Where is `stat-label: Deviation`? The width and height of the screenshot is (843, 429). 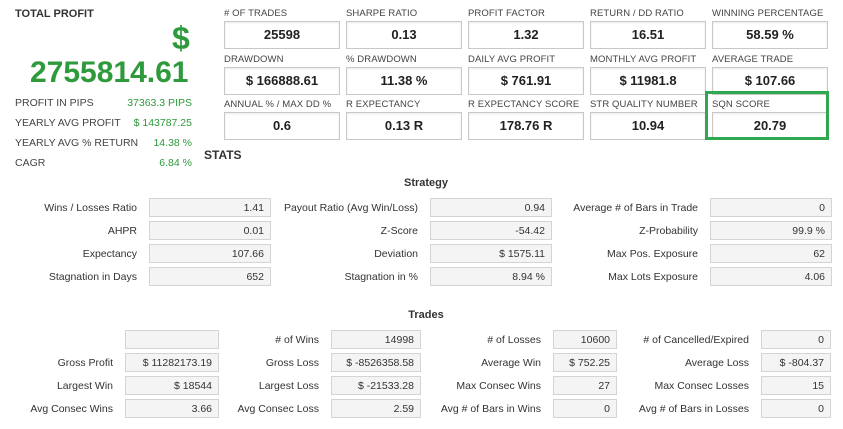
stat-label: Deviation is located at coordinates (396, 254).